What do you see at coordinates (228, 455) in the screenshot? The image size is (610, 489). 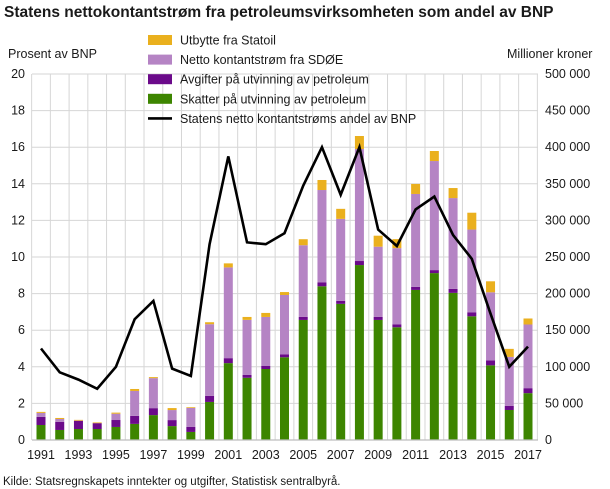 I see `x-tick-label: 2001` at bounding box center [228, 455].